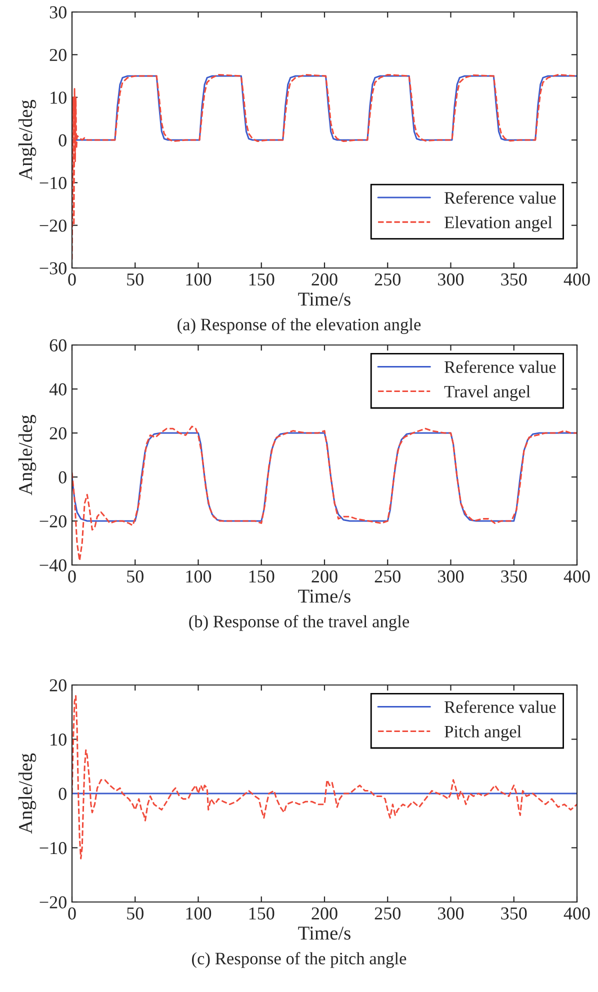  I want to click on y-tick-label: 30, so click(58, 12).